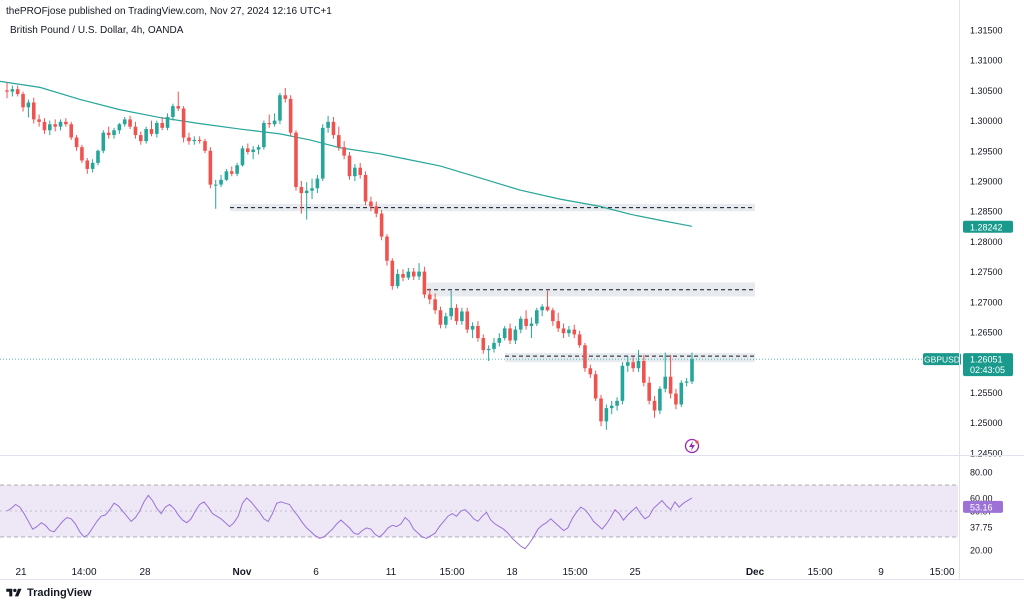 This screenshot has height=606, width=1024. I want to click on price-tick-label: 1.28500, so click(986, 212).